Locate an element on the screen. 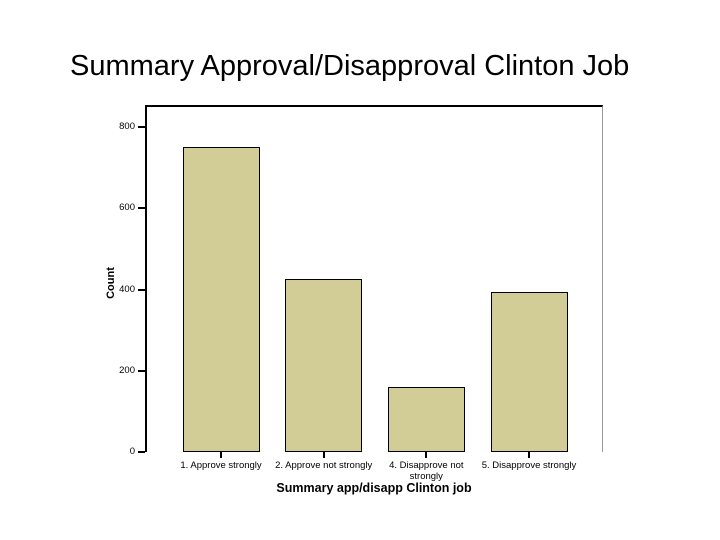 The width and height of the screenshot is (720, 540). x-category-label: 4. Disapprove not strongly is located at coordinates (426, 471).